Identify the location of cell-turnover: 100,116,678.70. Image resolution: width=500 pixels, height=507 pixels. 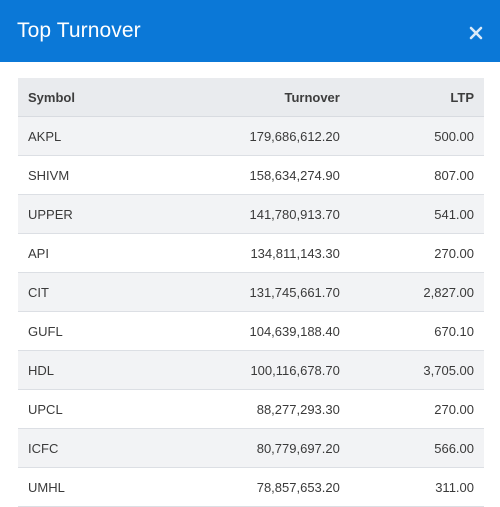
(247, 370).